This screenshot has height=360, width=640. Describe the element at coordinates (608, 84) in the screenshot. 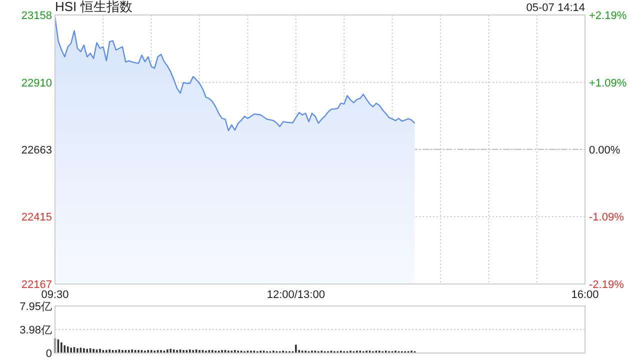

I see `y2-tick-label: +1.09%` at that location.